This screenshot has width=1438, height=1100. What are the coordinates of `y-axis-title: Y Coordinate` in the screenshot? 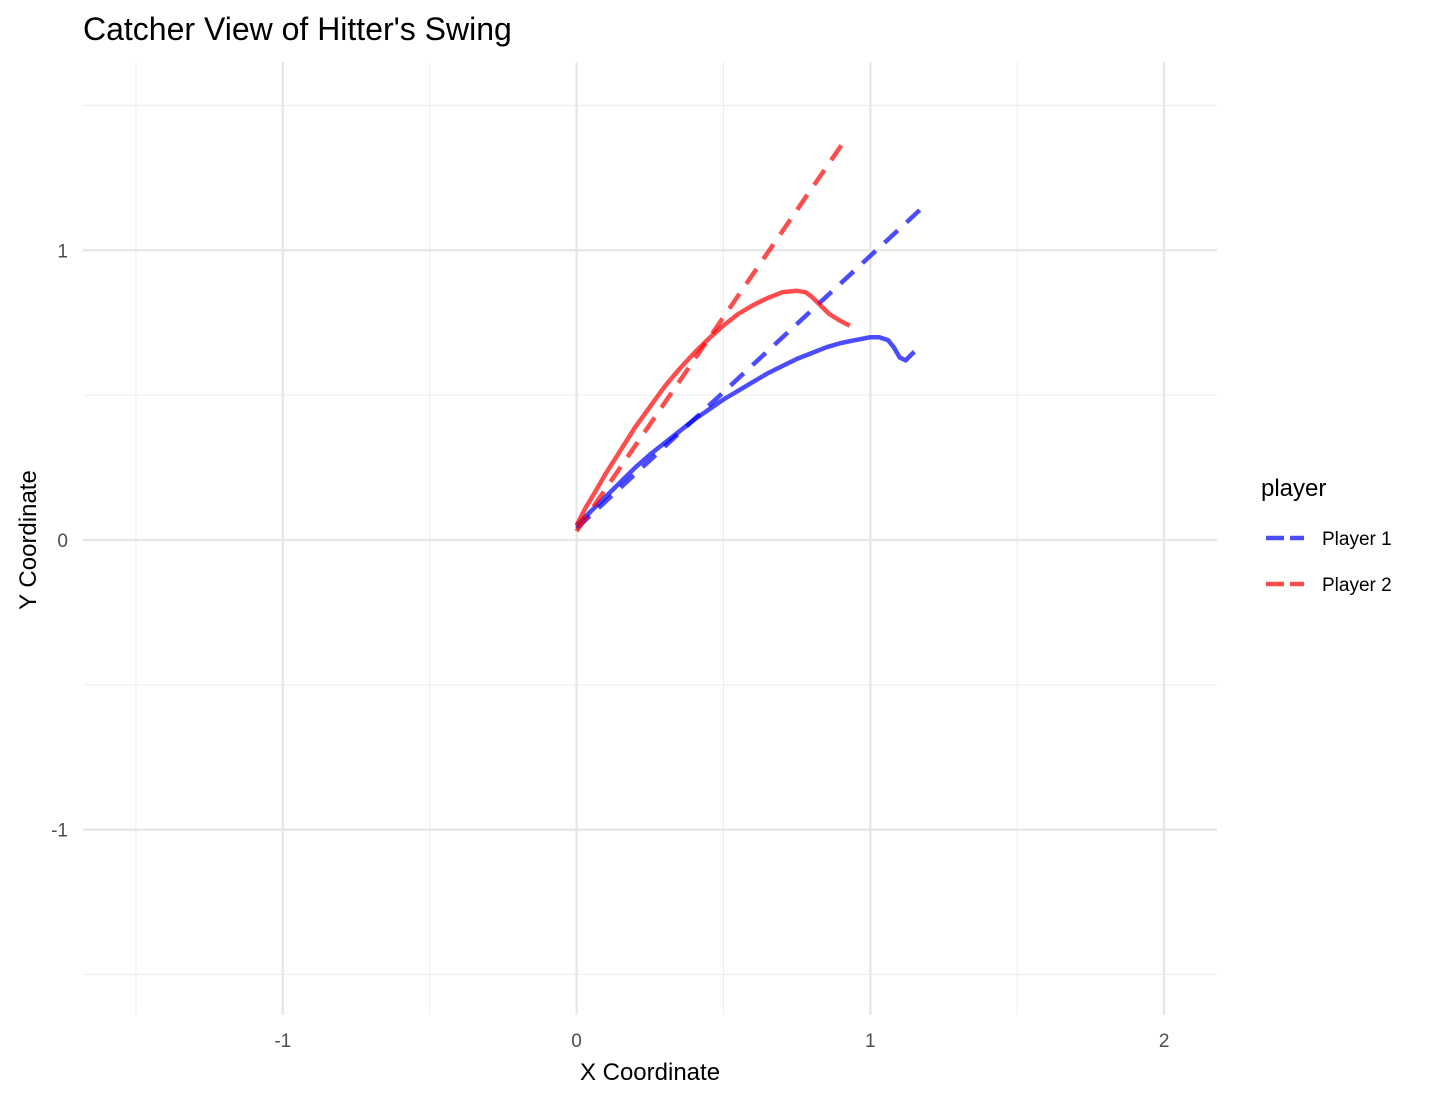 It's located at (28, 540).